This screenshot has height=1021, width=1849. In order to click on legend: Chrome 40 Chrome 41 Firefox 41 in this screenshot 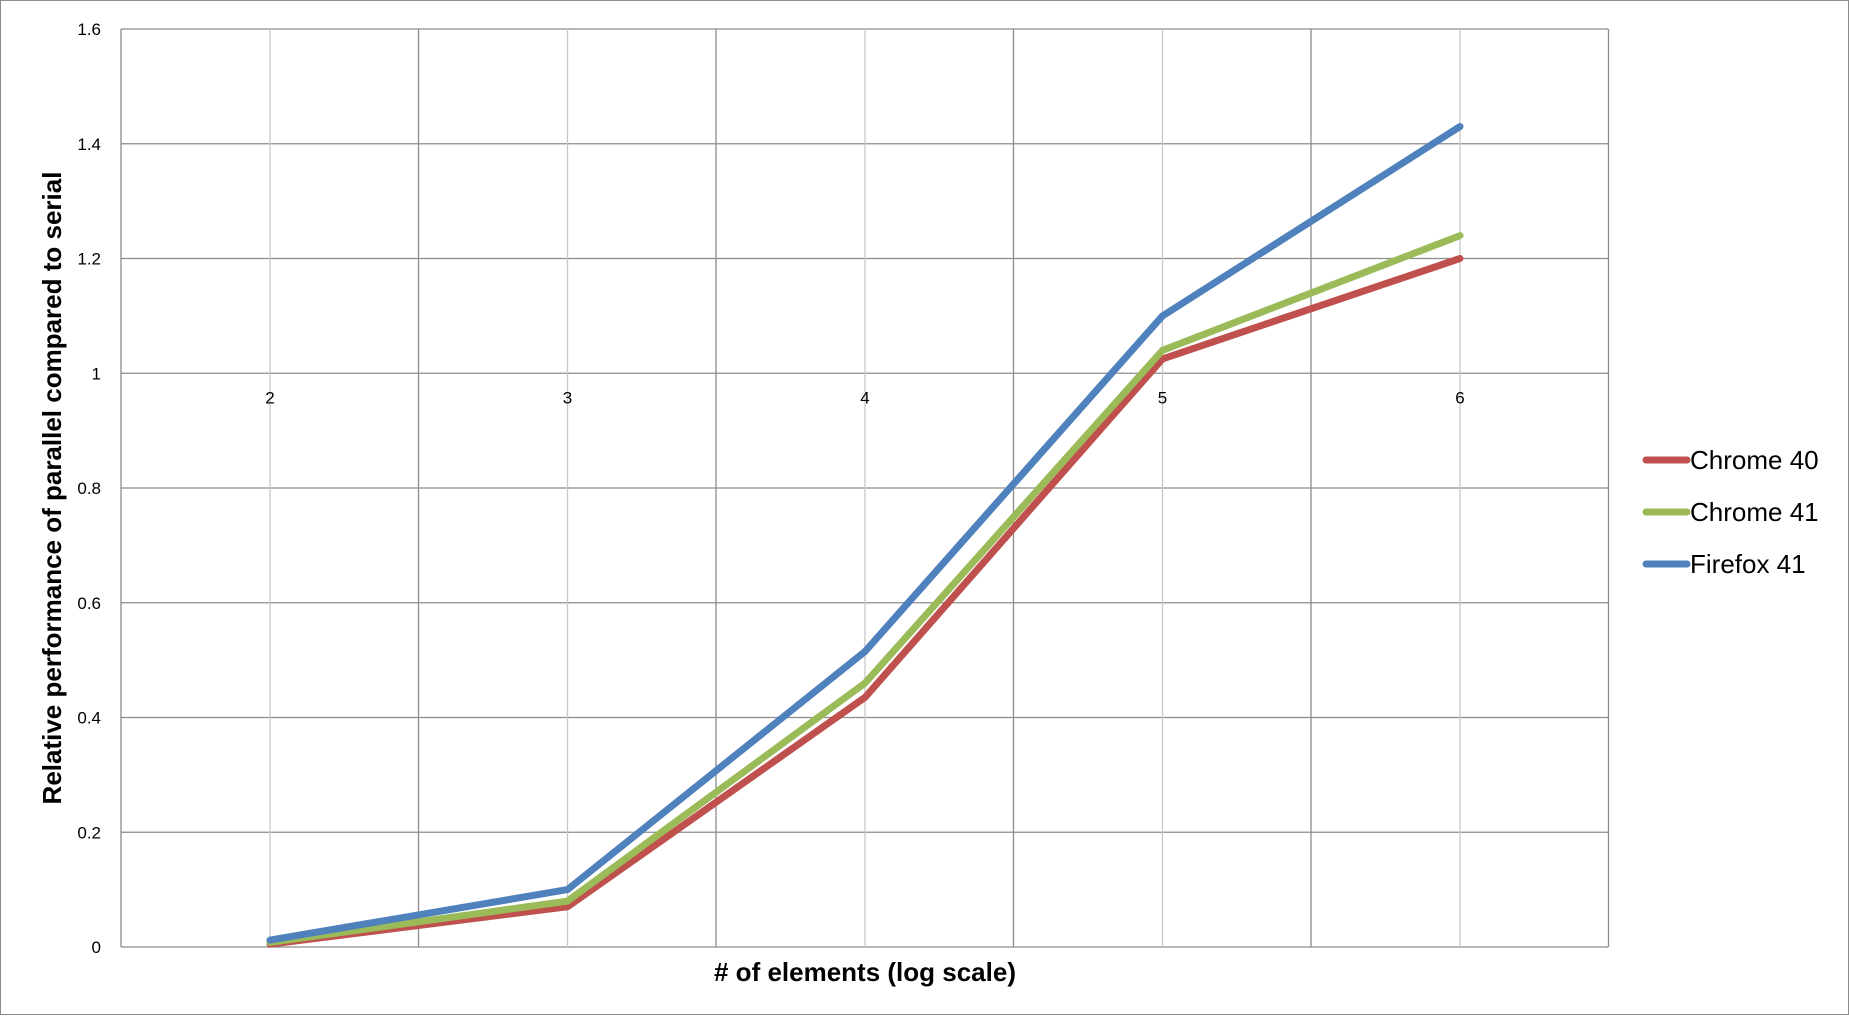, I will do `click(1730, 512)`.